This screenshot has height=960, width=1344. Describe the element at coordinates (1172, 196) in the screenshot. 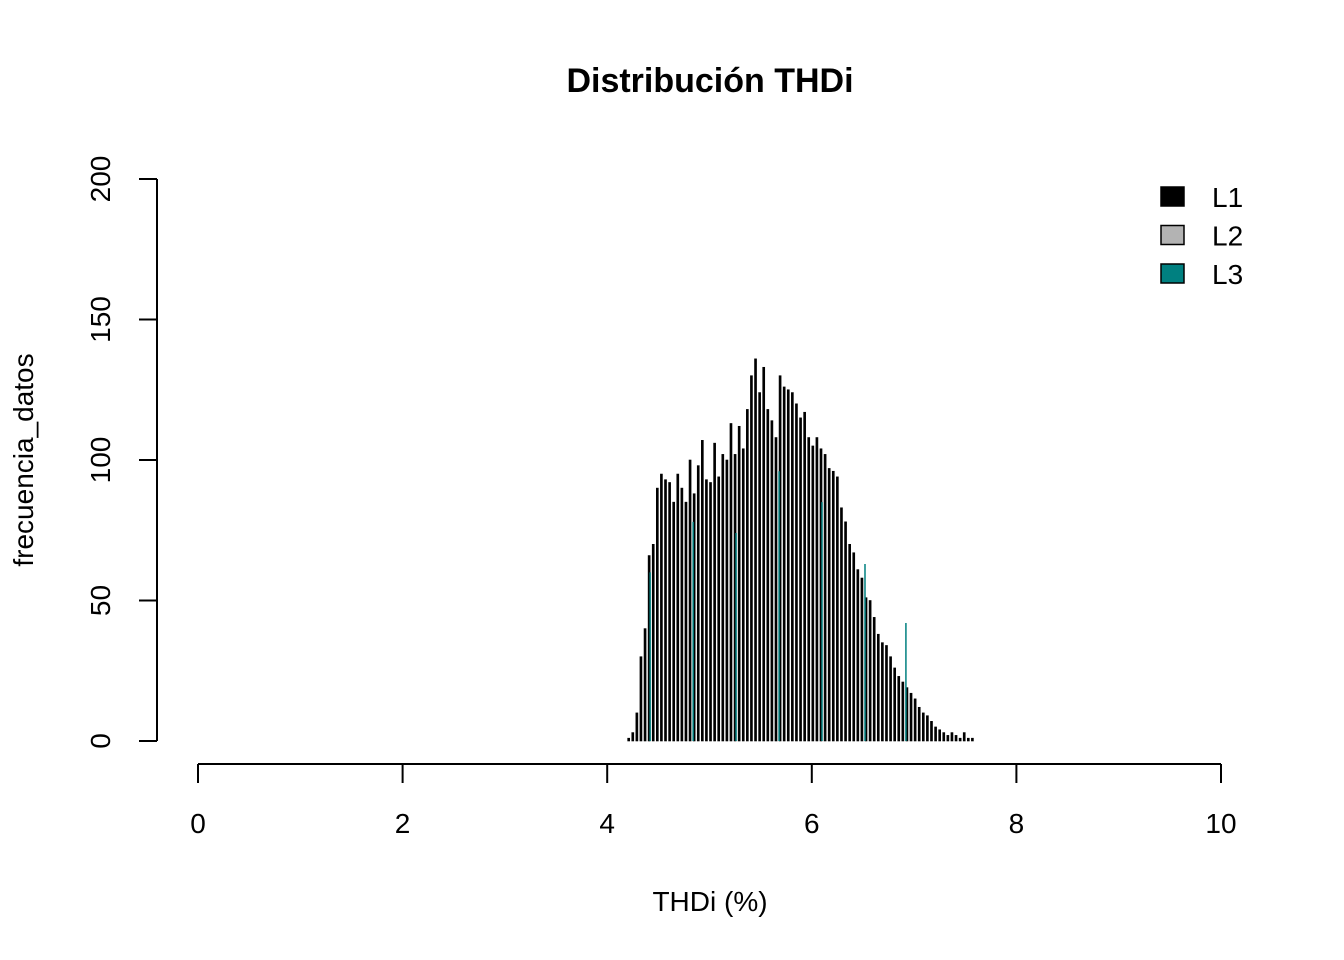

I see `legend-swatch-l1` at that location.